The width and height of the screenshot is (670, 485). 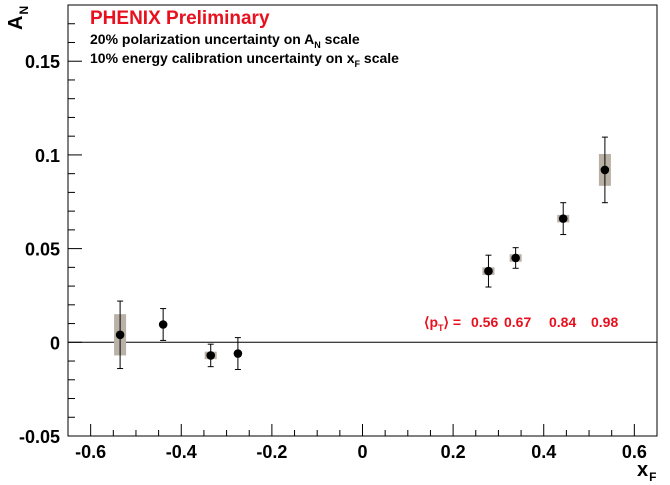 I want to click on pt-value-4: 0.98, so click(x=604, y=322).